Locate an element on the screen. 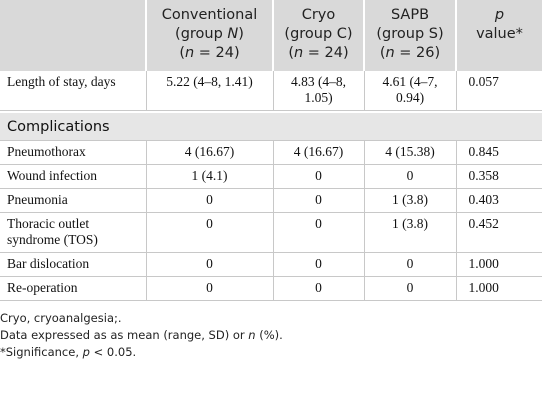 The width and height of the screenshot is (542, 400). text: (group is located at coordinates (201, 34).